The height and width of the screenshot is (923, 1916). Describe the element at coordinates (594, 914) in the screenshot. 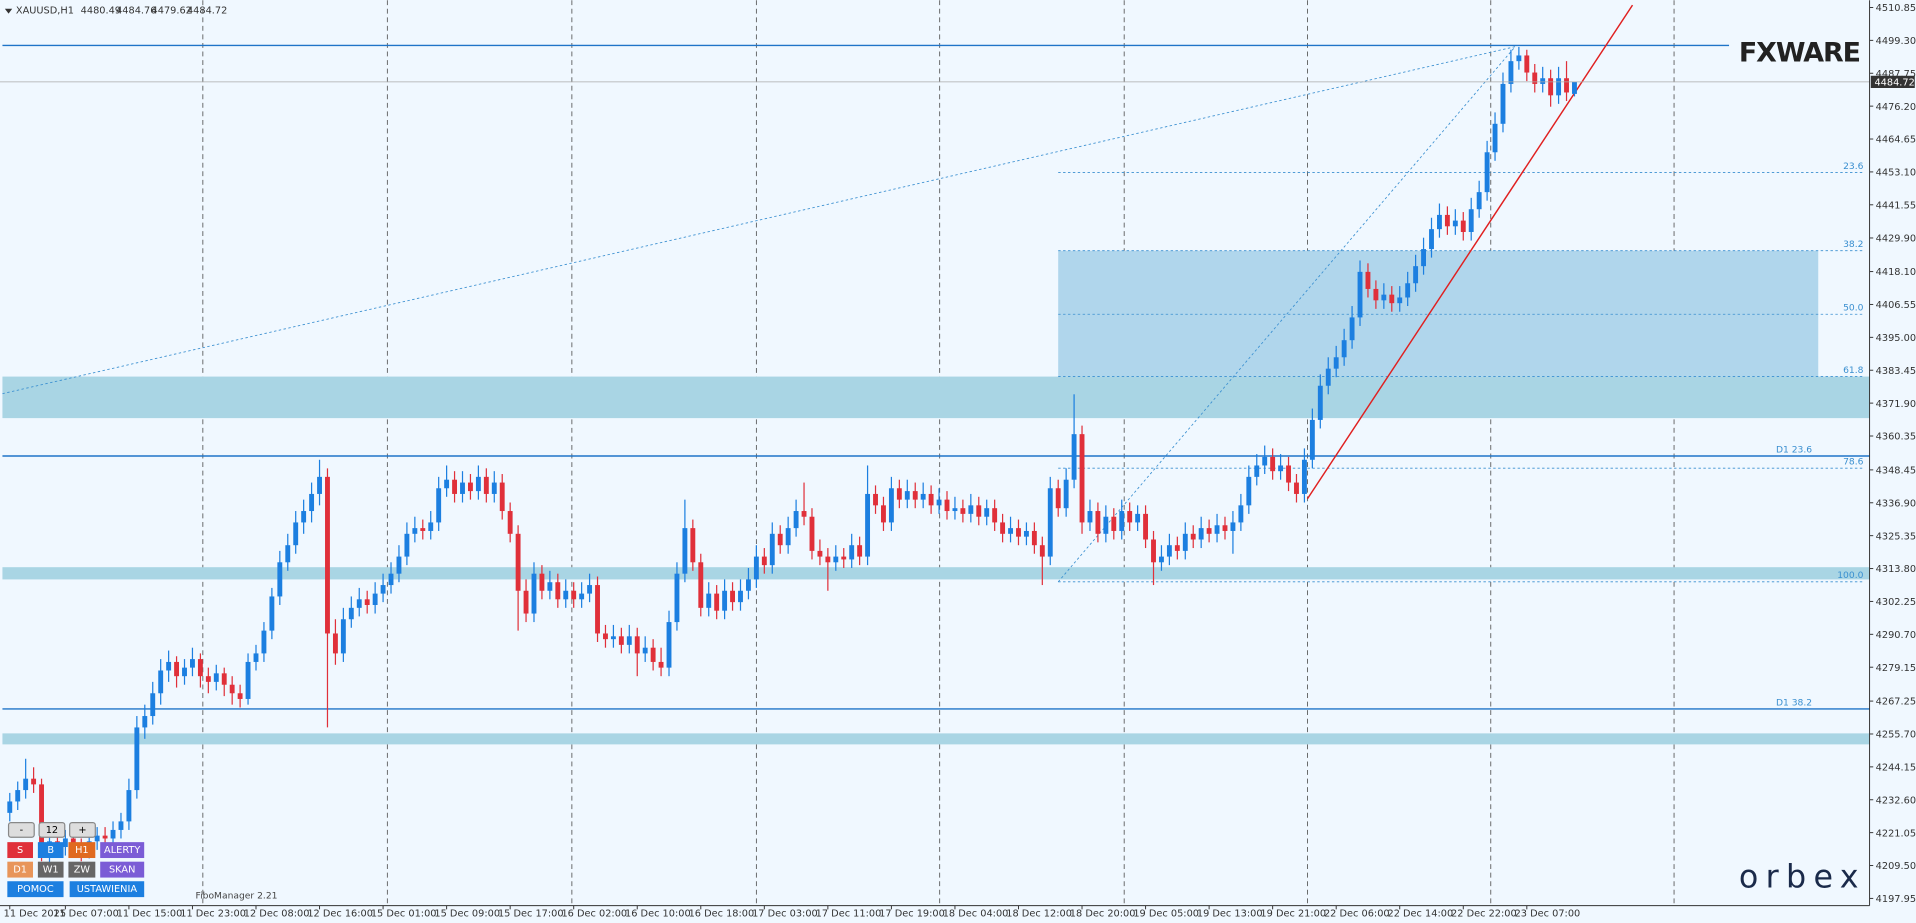

I see `x-tick-label: 16 Dec 02:00` at that location.